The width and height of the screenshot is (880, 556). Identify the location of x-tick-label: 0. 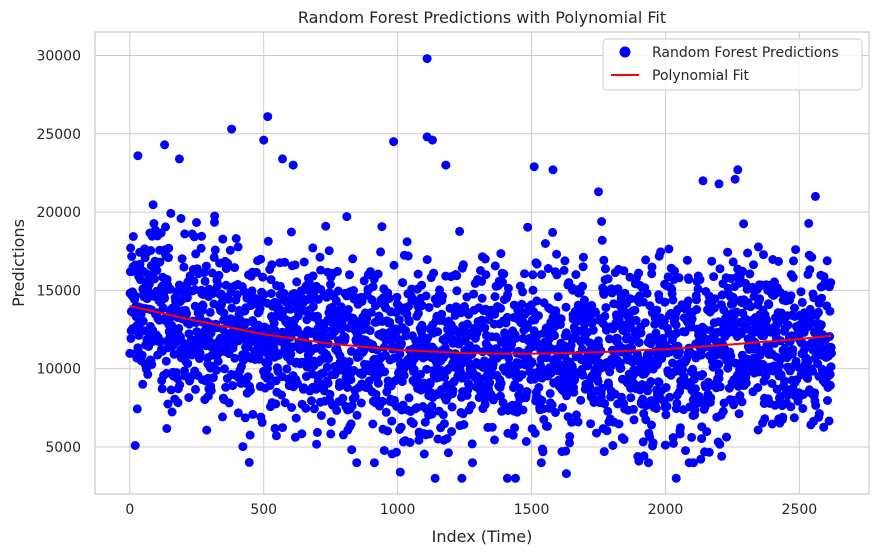
(129, 510).